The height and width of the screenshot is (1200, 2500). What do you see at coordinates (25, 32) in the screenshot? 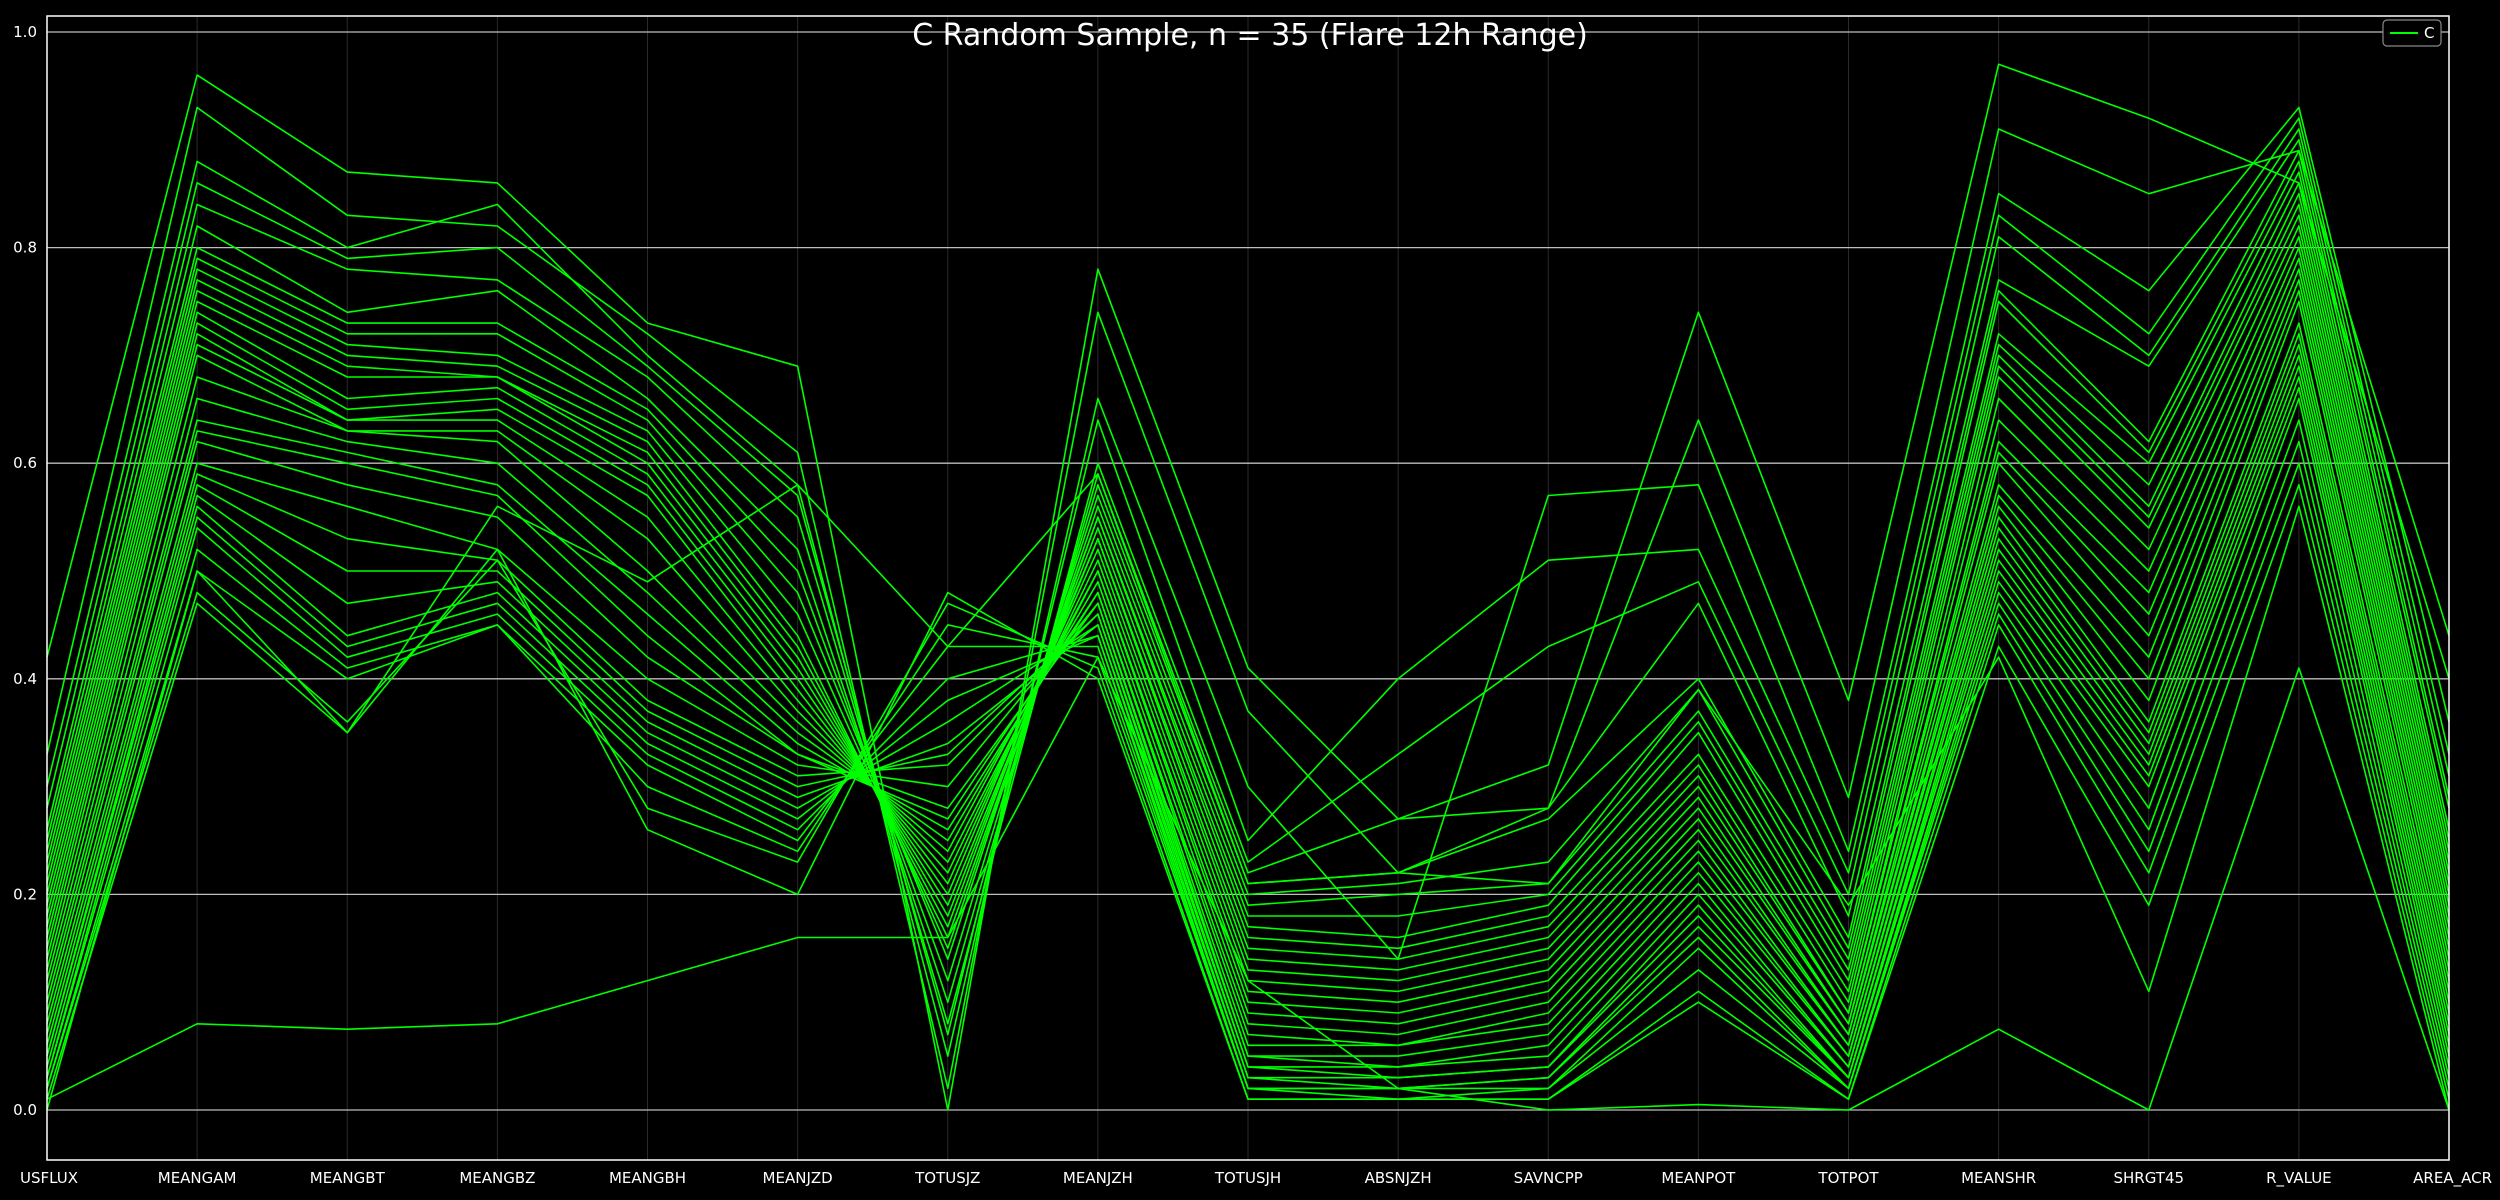
I see `y-tick-label: 1.0` at bounding box center [25, 32].